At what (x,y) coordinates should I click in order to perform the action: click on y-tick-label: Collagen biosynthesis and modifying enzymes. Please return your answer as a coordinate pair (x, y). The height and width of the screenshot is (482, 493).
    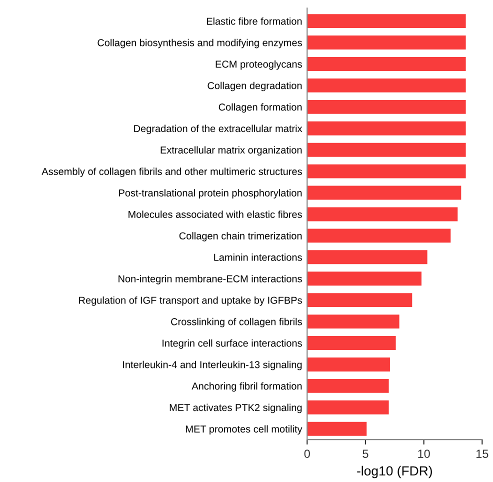
    Looking at the image, I should click on (200, 43).